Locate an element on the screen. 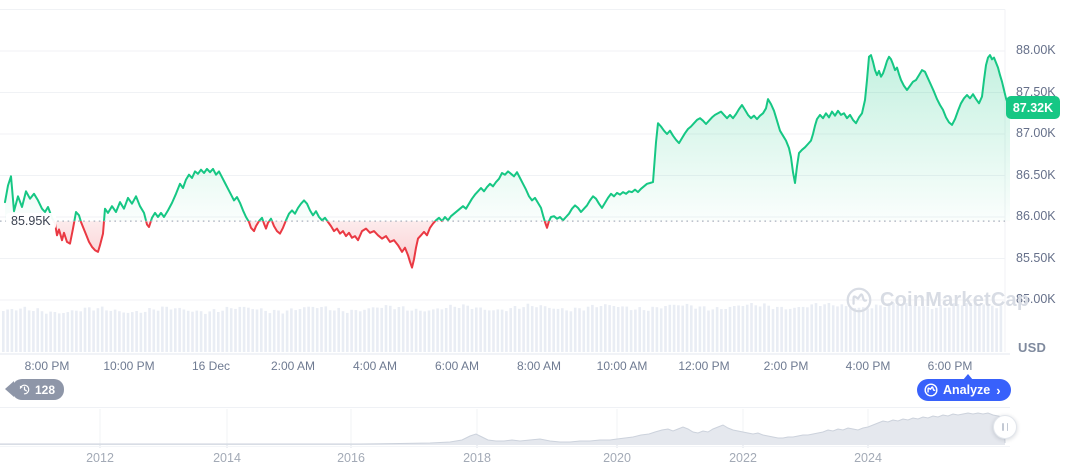 This screenshot has width=1072, height=470. watermark-text: CoinMarketCap is located at coordinates (955, 299).